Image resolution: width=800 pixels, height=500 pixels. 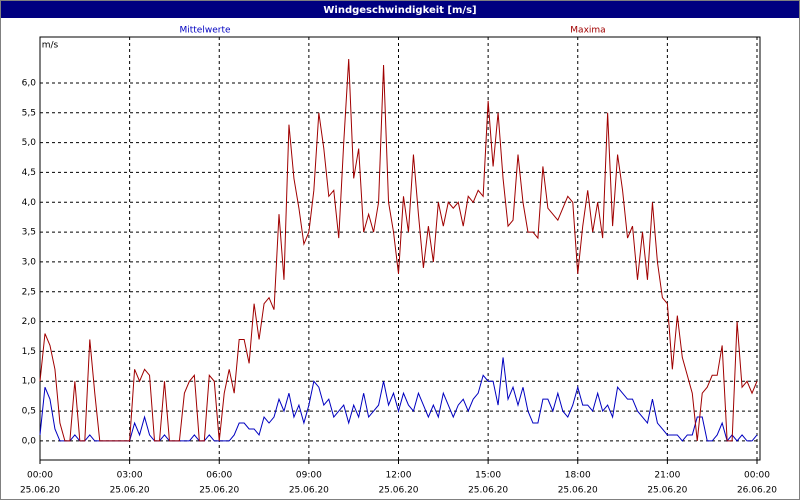 I want to click on y-tick-label: 1,5, so click(x=29, y=352).